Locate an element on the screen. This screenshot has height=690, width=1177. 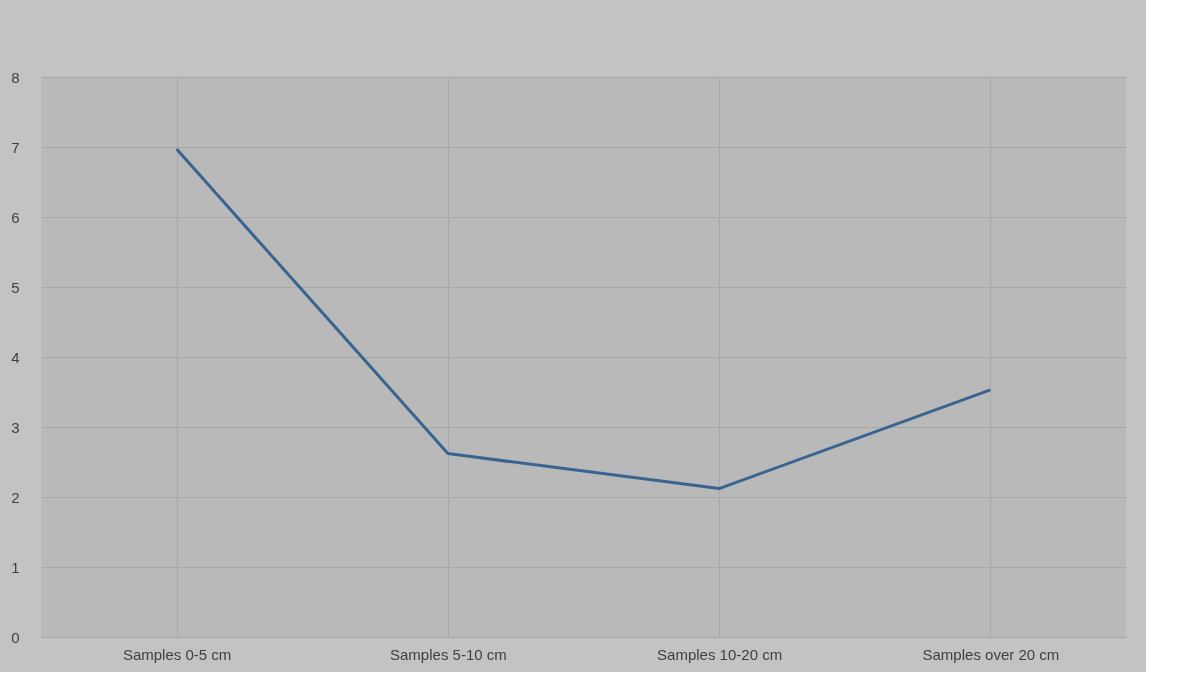
y-tick-label: 2 is located at coordinates (15, 497).